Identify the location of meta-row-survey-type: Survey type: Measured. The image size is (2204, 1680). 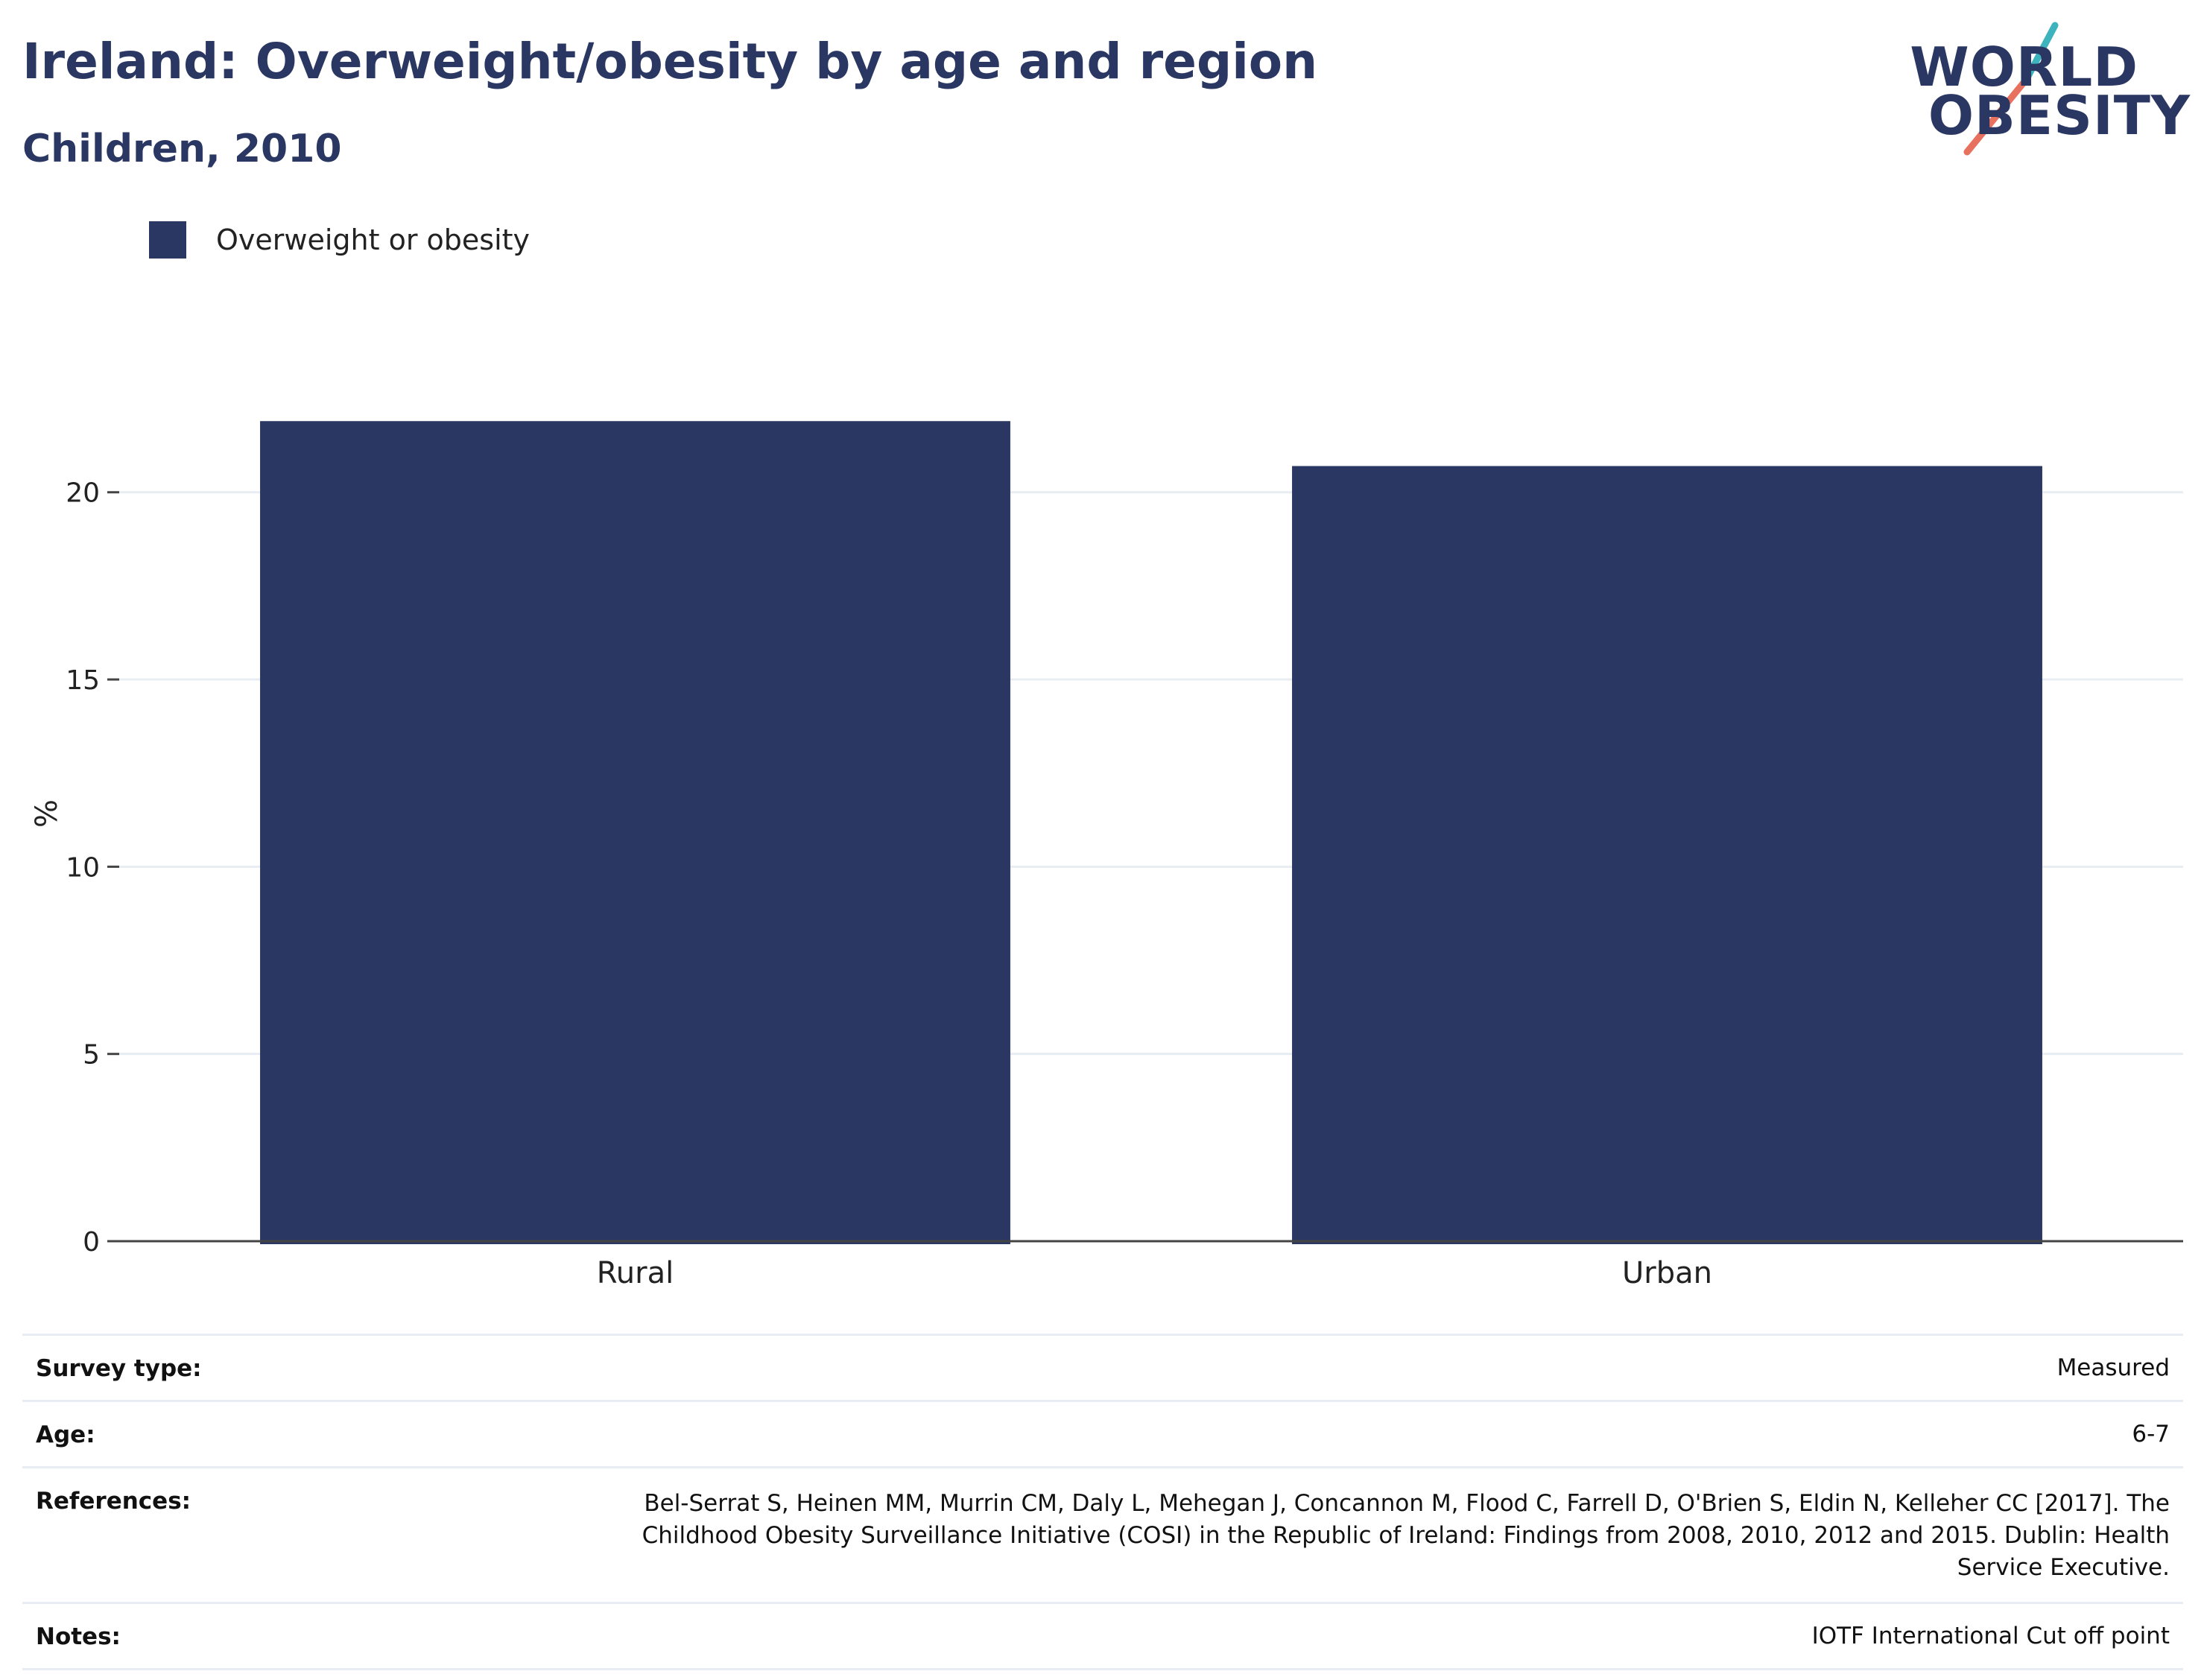
(1102, 1367).